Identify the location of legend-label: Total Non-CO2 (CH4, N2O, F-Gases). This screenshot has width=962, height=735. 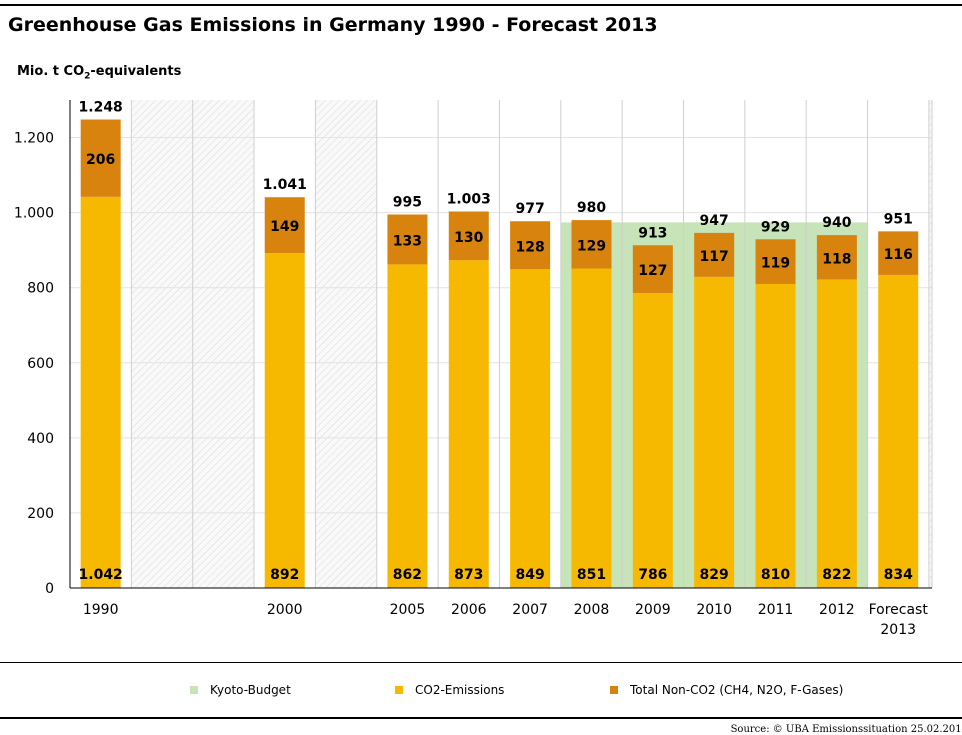
(737, 690).